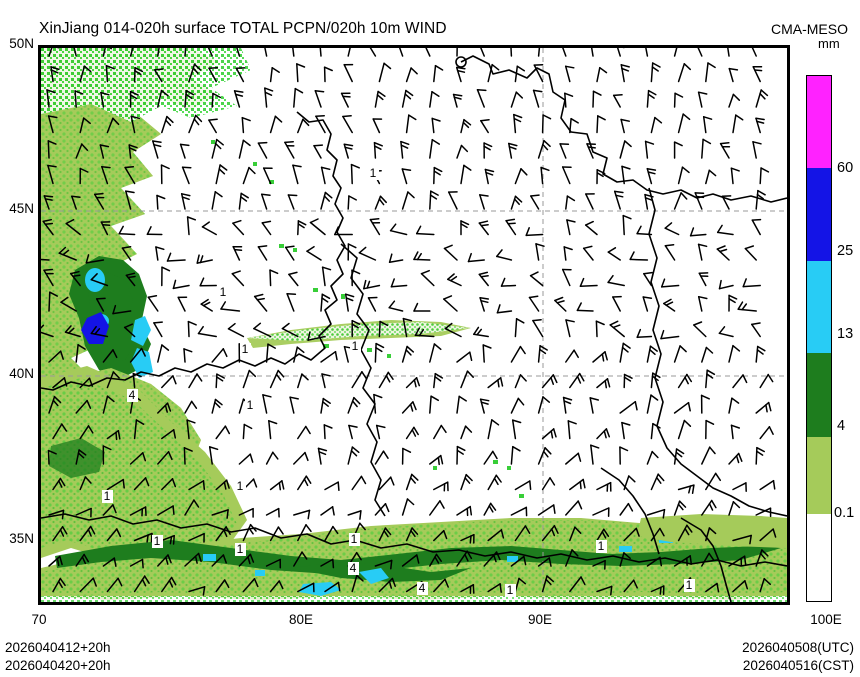 This screenshot has height=677, width=860. I want to click on colorbar-segment-60plus, so click(819, 122).